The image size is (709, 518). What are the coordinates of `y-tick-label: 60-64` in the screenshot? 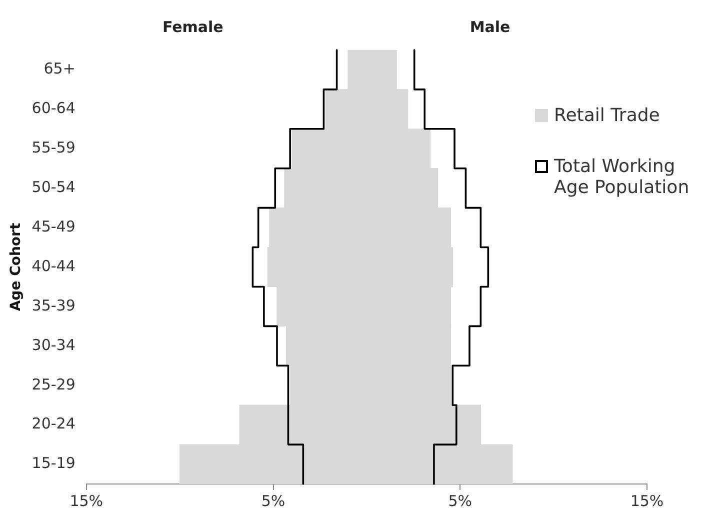 It's located at (54, 108).